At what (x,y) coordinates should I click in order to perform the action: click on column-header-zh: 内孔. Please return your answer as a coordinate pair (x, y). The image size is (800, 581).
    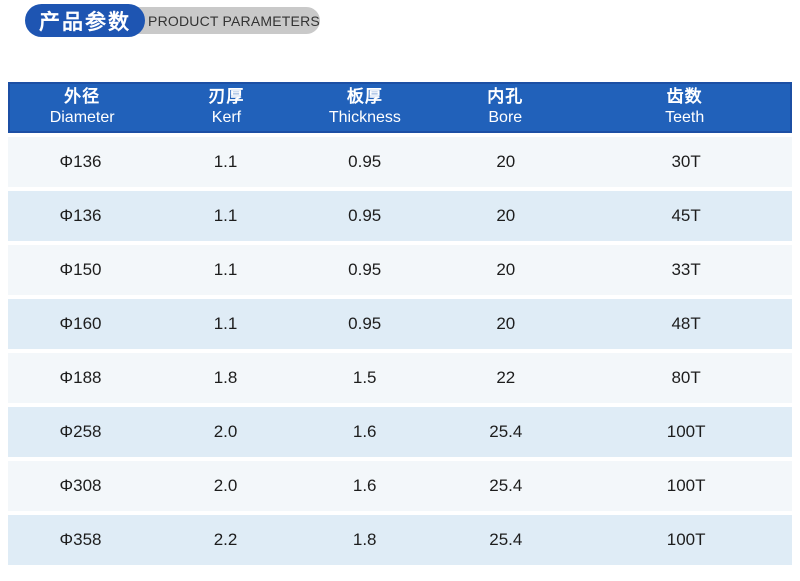
    Looking at the image, I should click on (505, 97).